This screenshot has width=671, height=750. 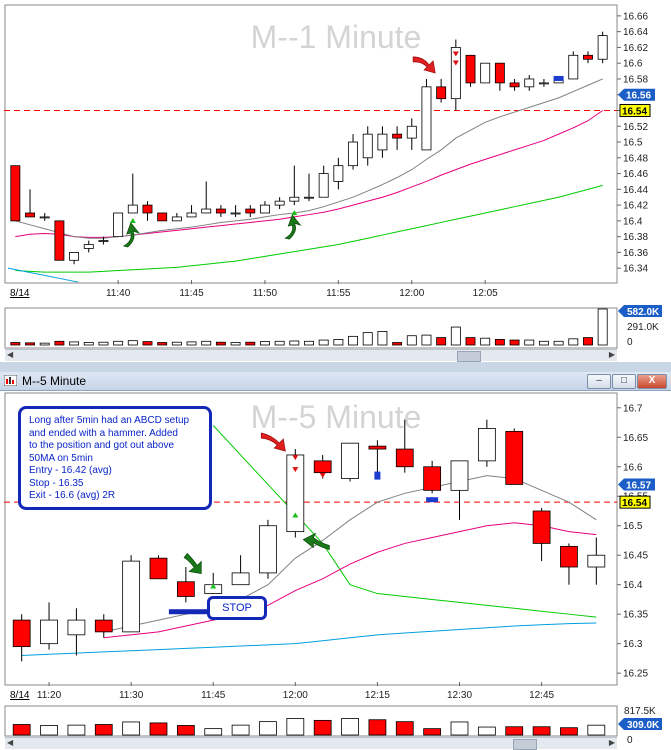 What do you see at coordinates (633, 64) in the screenshot?
I see `price-tick-label: 16.6` at bounding box center [633, 64].